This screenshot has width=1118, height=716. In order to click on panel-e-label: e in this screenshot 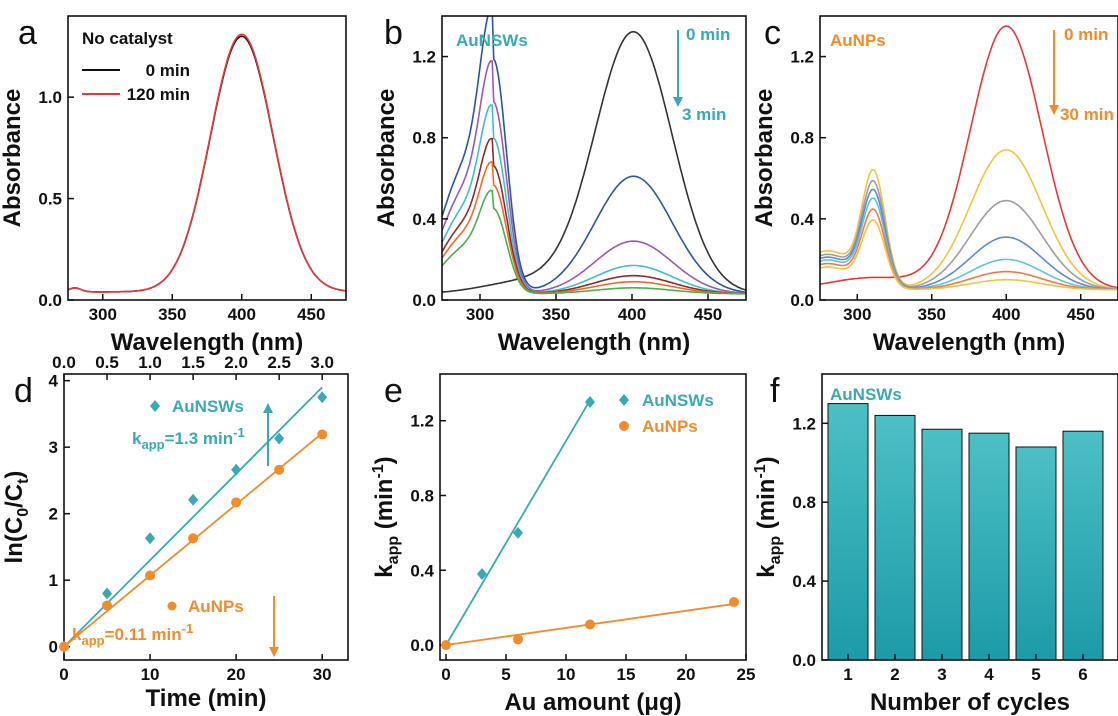, I will do `click(393, 391)`.